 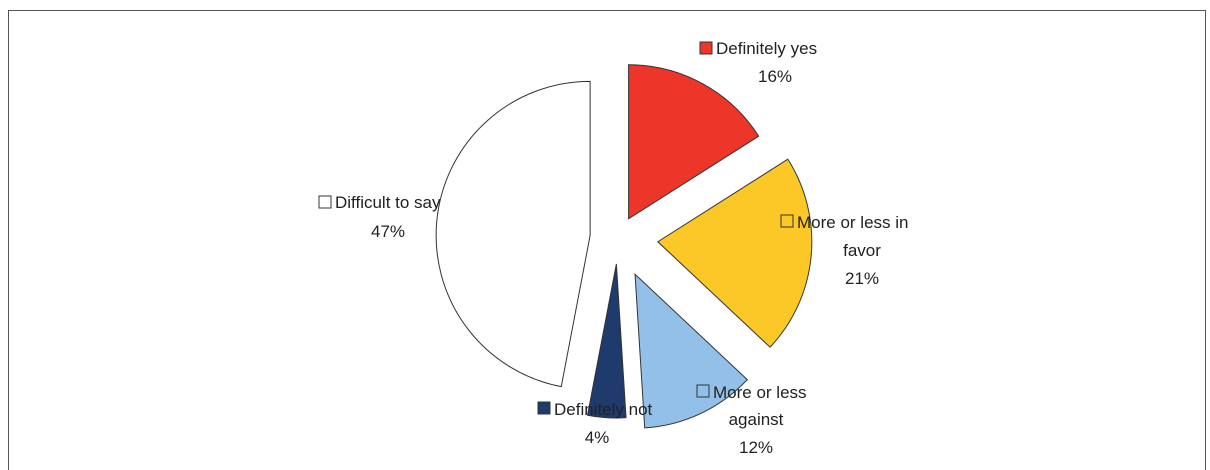 I want to click on slice-value-more-or-less-in-favor: 21%, so click(x=862, y=278).